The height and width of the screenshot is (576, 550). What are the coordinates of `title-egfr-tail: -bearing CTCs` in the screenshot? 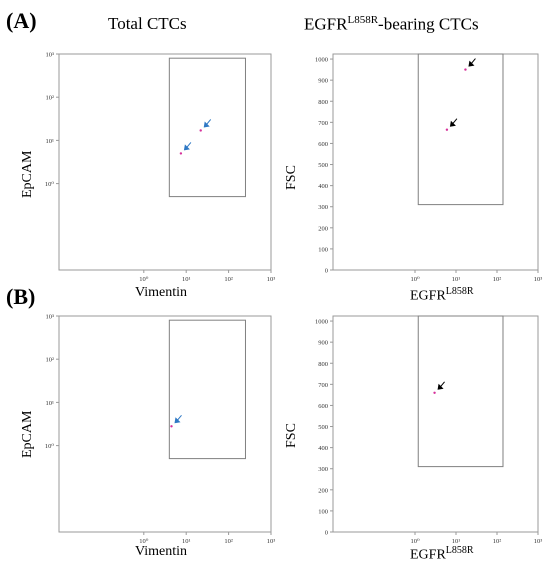 It's located at (428, 24).